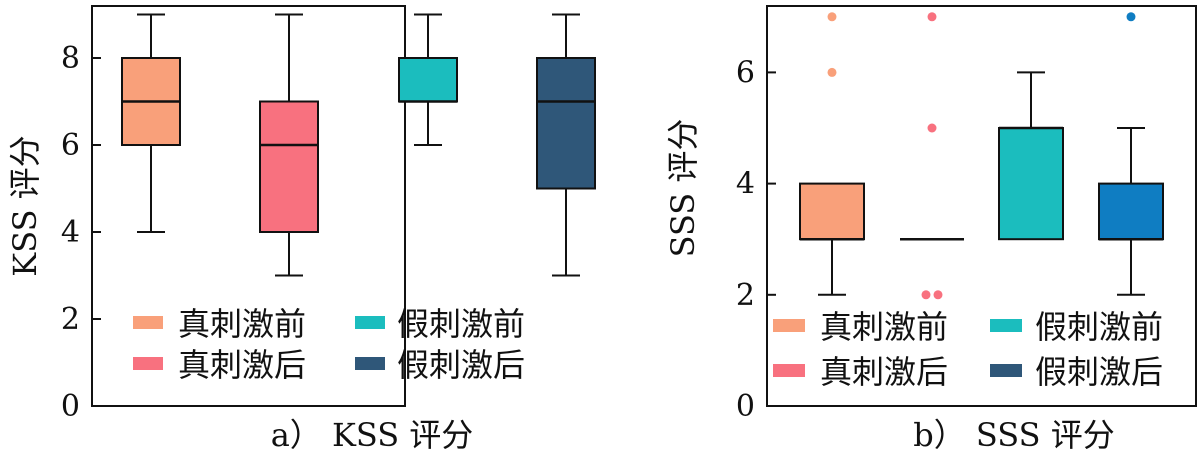  I want to click on panel-b-y-label: SSS 评分, so click(683, 188).